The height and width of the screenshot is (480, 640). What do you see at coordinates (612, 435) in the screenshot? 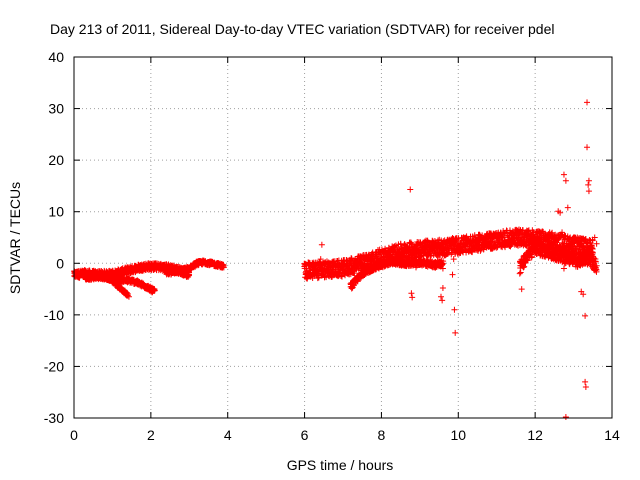
I see `x-tick-label: 14` at bounding box center [612, 435].